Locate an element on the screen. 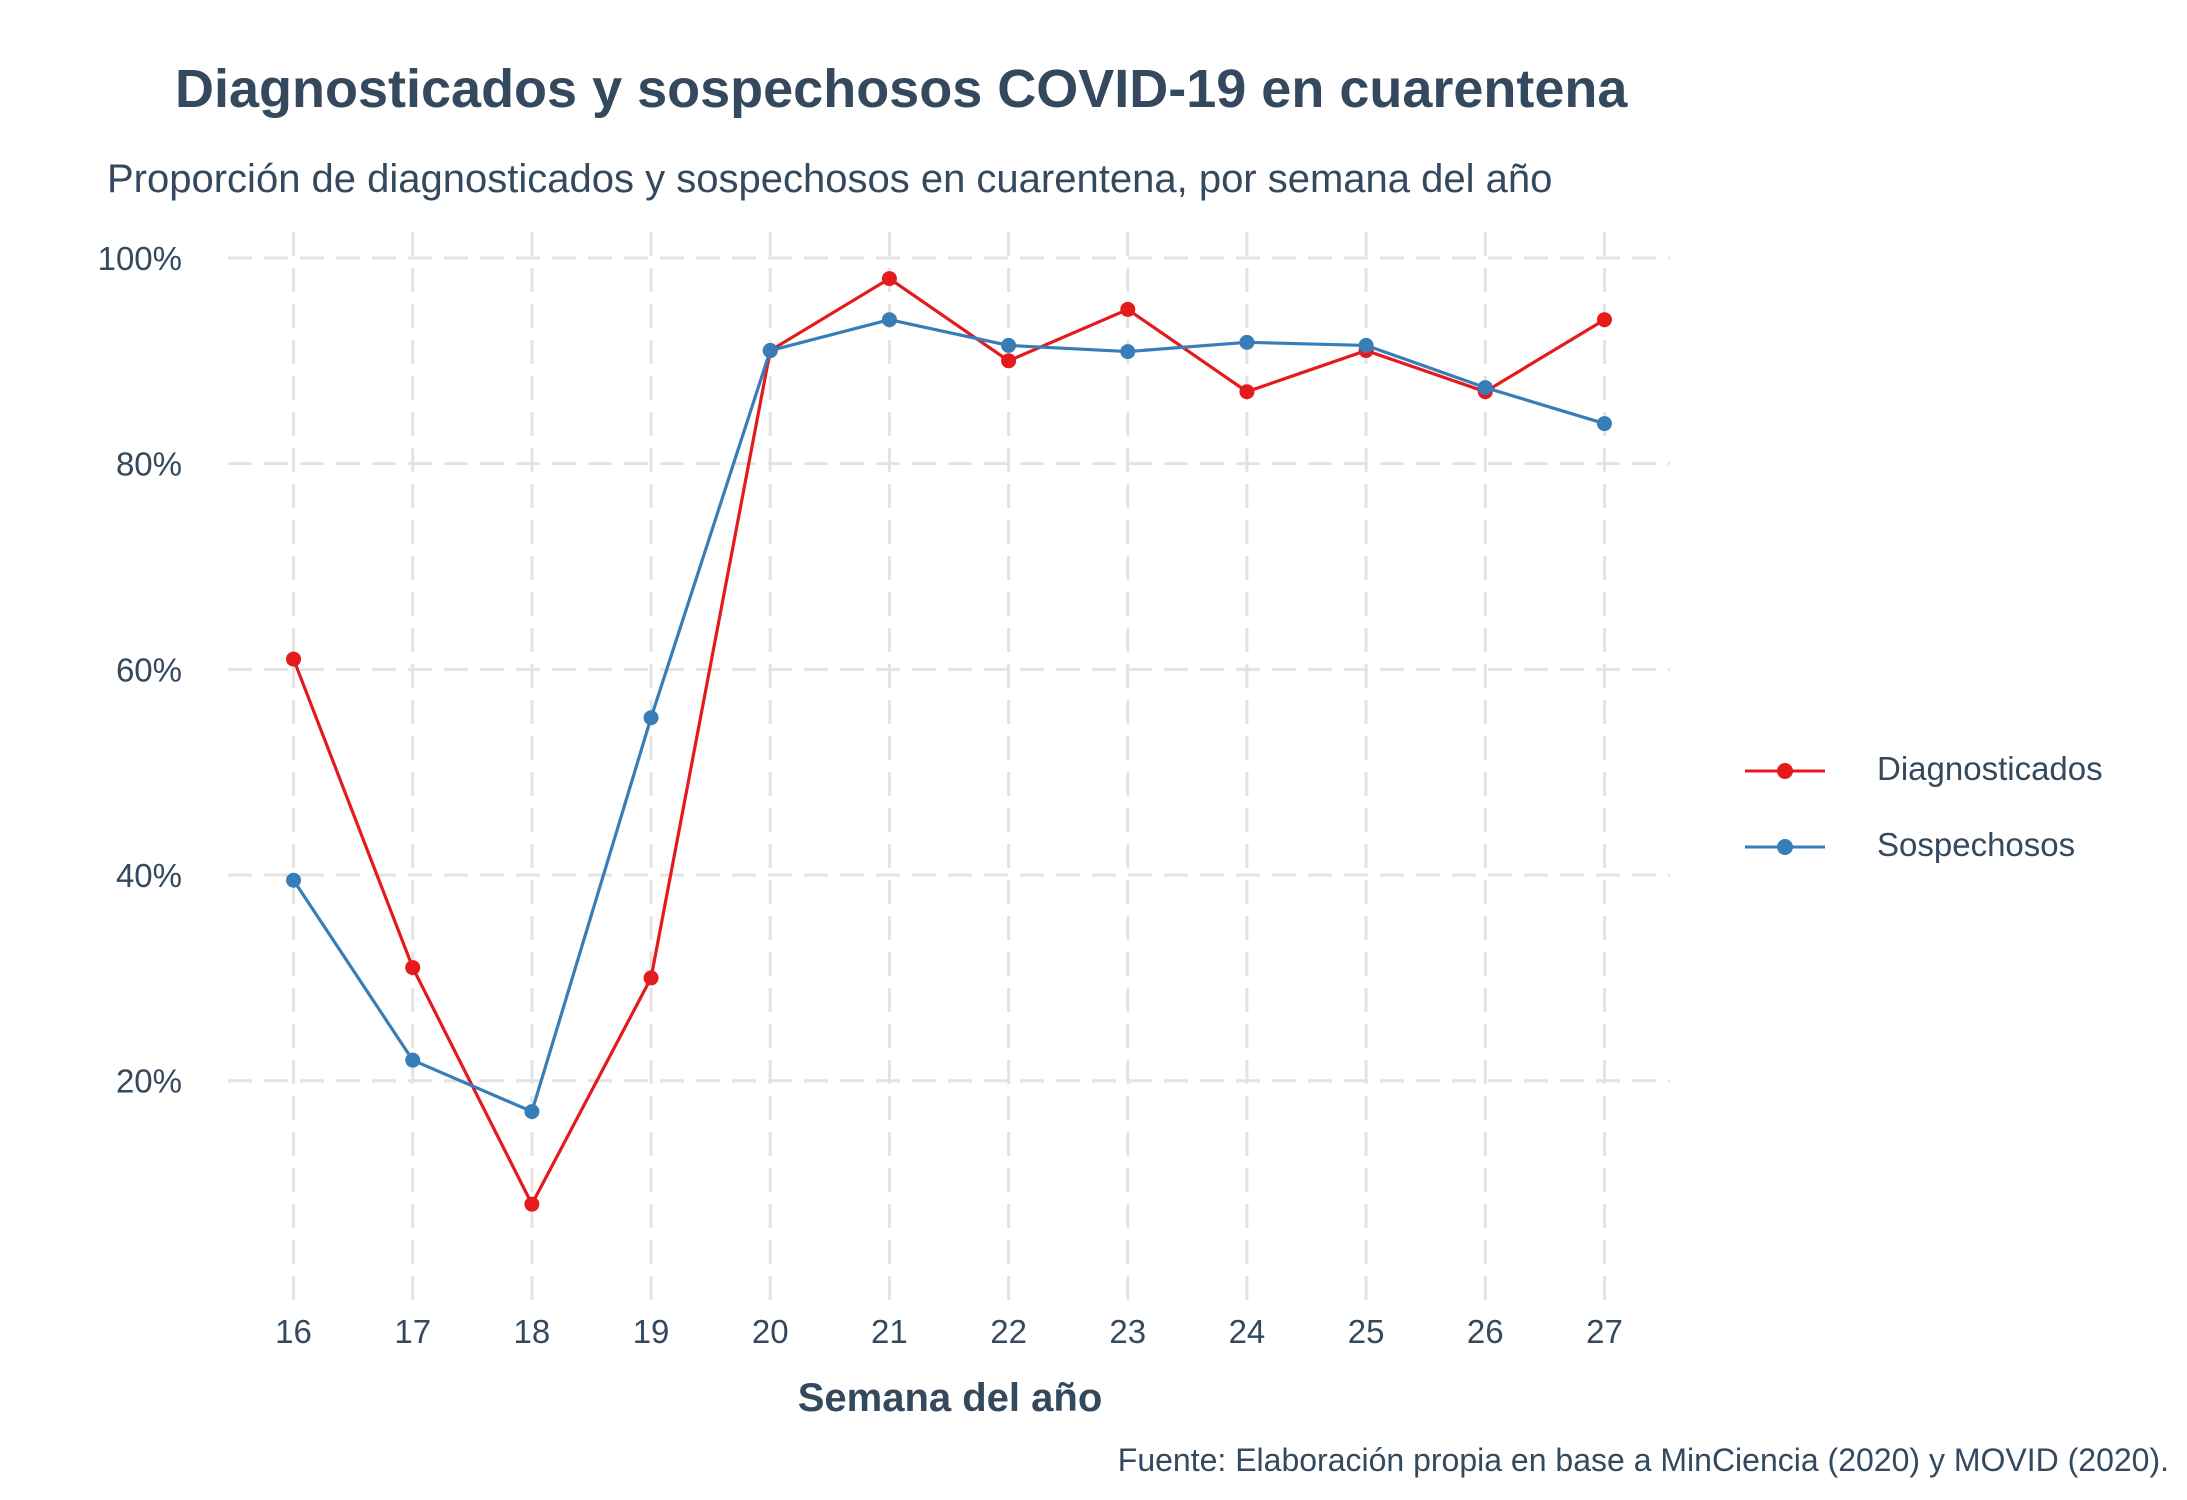 This screenshot has height=1500, width=2187. y-tick-labels: 20% 40% 60% 80% 100% is located at coordinates (140, 670).